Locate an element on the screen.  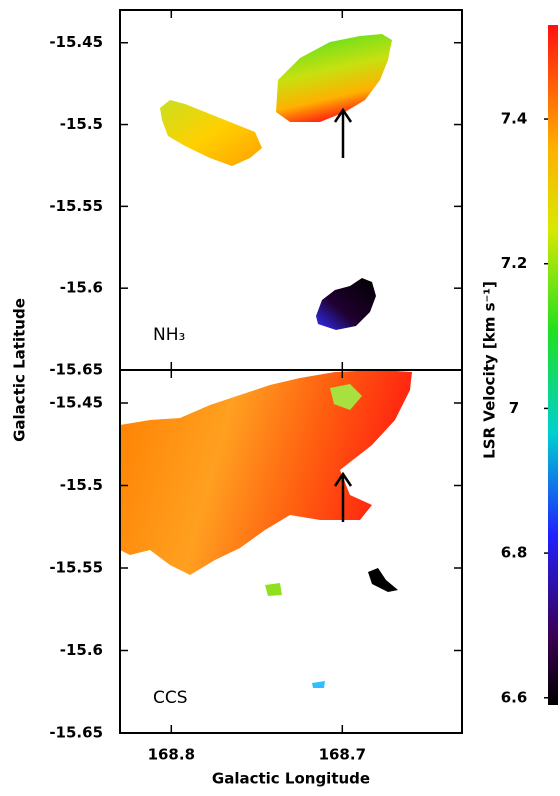
colorbar-tick-label: 7 is located at coordinates (514, 408).